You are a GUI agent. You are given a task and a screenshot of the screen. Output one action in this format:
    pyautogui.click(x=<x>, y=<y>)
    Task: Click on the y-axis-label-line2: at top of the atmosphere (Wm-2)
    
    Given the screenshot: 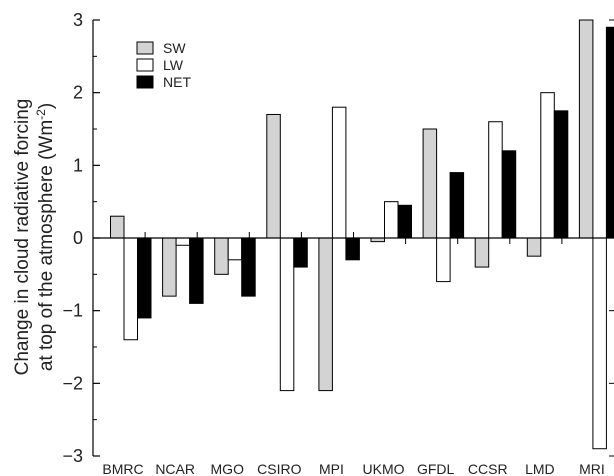 What is the action you would take?
    pyautogui.click(x=45, y=237)
    